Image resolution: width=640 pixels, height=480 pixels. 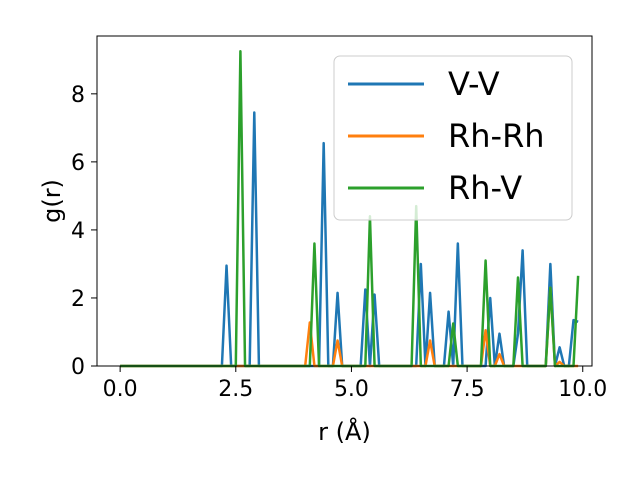 What do you see at coordinates (120, 389) in the screenshot?
I see `x-tick-label: 0.0` at bounding box center [120, 389].